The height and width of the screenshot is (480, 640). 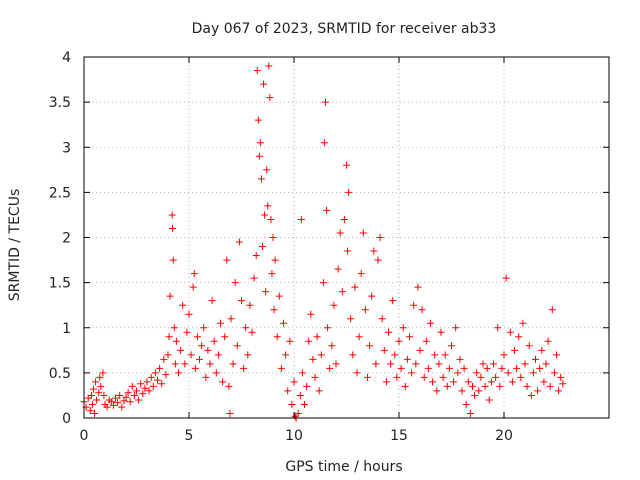 What do you see at coordinates (84, 436) in the screenshot?
I see `x-tick-label: 0` at bounding box center [84, 436].